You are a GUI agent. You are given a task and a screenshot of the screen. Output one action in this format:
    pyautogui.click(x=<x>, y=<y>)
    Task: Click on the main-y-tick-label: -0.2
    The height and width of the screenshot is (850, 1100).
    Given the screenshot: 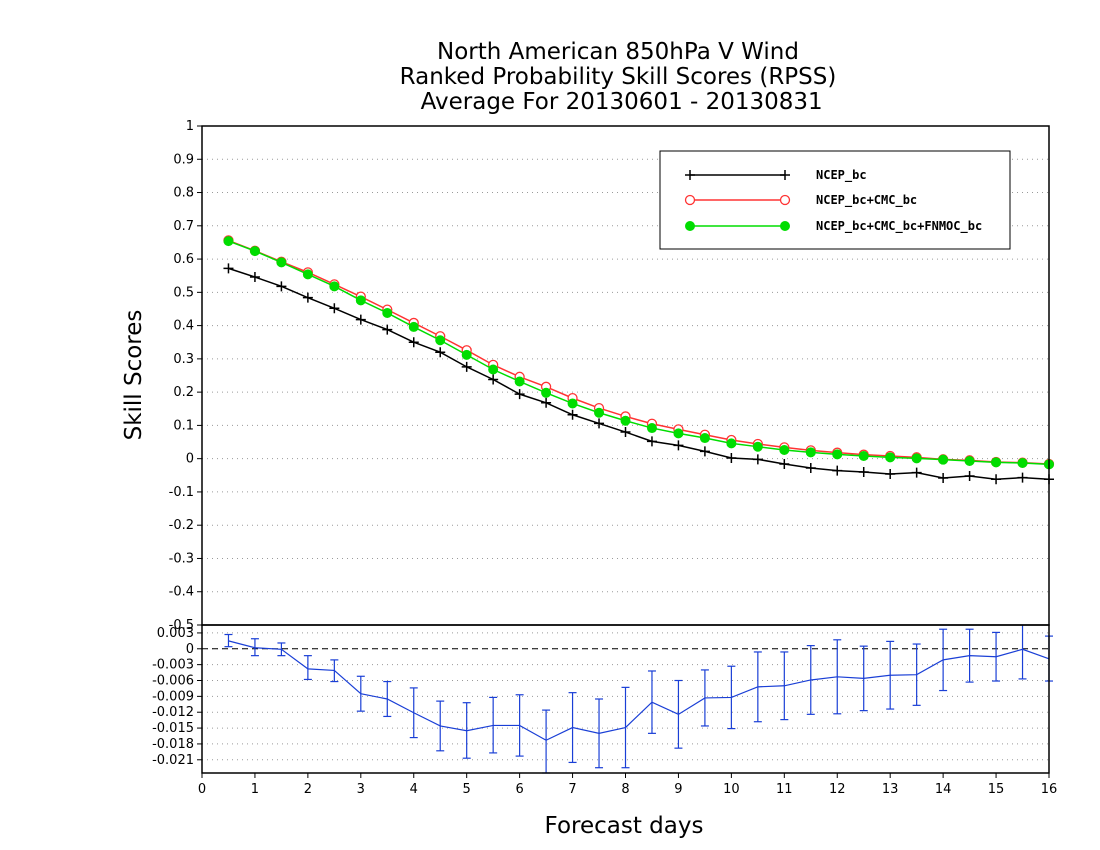 What is the action you would take?
    pyautogui.click(x=181, y=525)
    